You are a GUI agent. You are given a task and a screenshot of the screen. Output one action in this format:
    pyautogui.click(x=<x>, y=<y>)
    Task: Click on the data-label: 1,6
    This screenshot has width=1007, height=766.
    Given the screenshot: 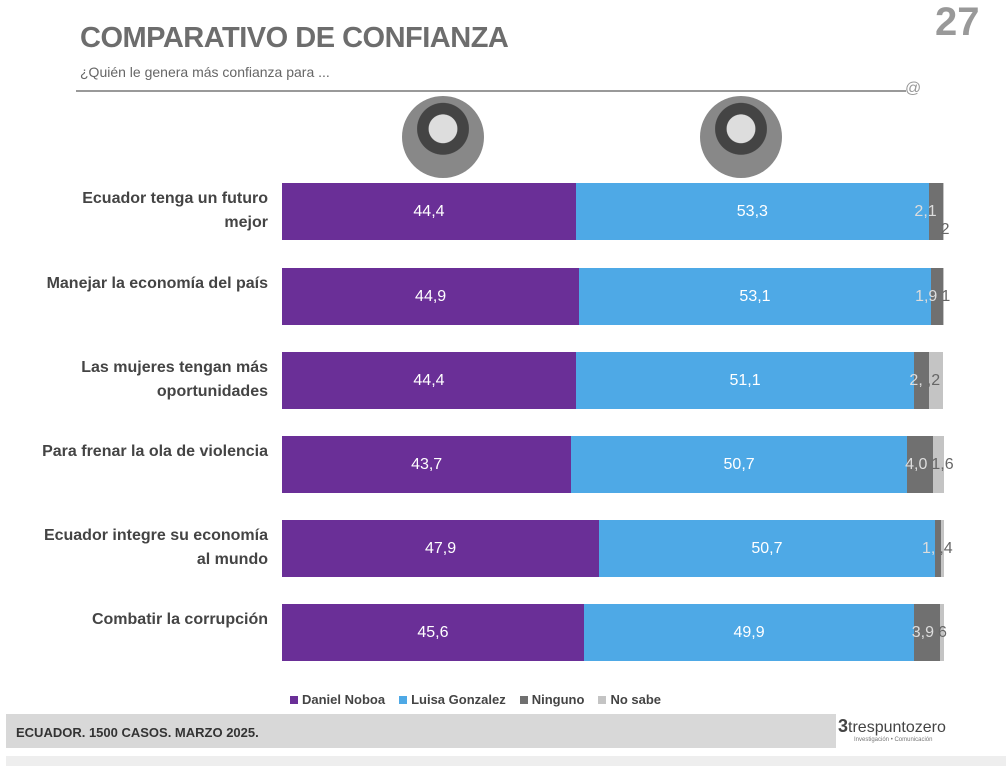 What is the action you would take?
    pyautogui.click(x=942, y=464)
    